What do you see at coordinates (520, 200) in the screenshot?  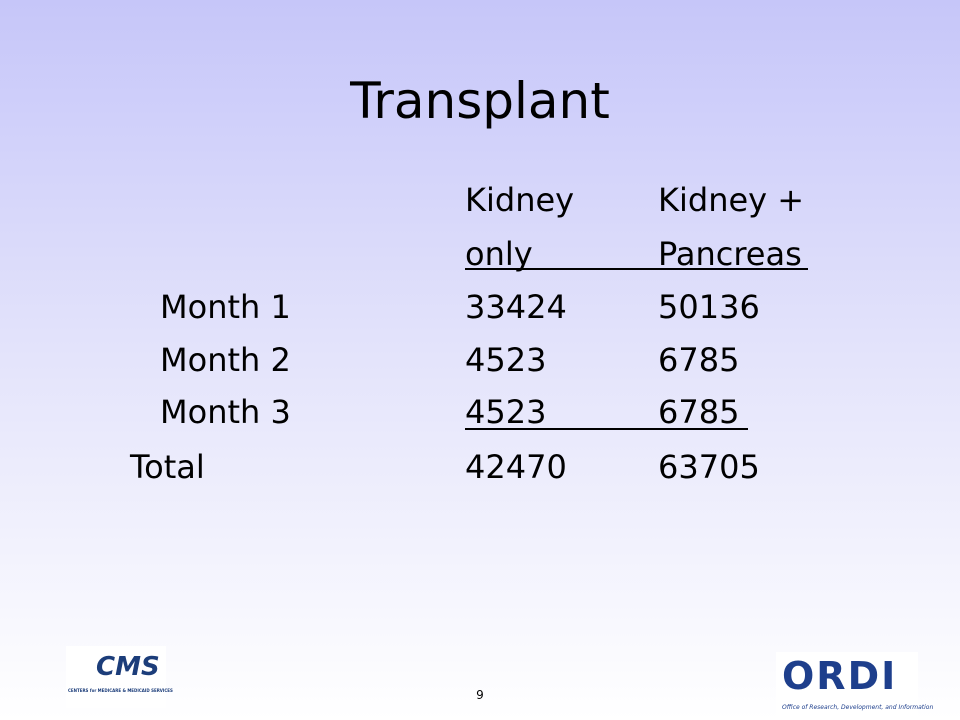 I see `column-header: Kidney` at bounding box center [520, 200].